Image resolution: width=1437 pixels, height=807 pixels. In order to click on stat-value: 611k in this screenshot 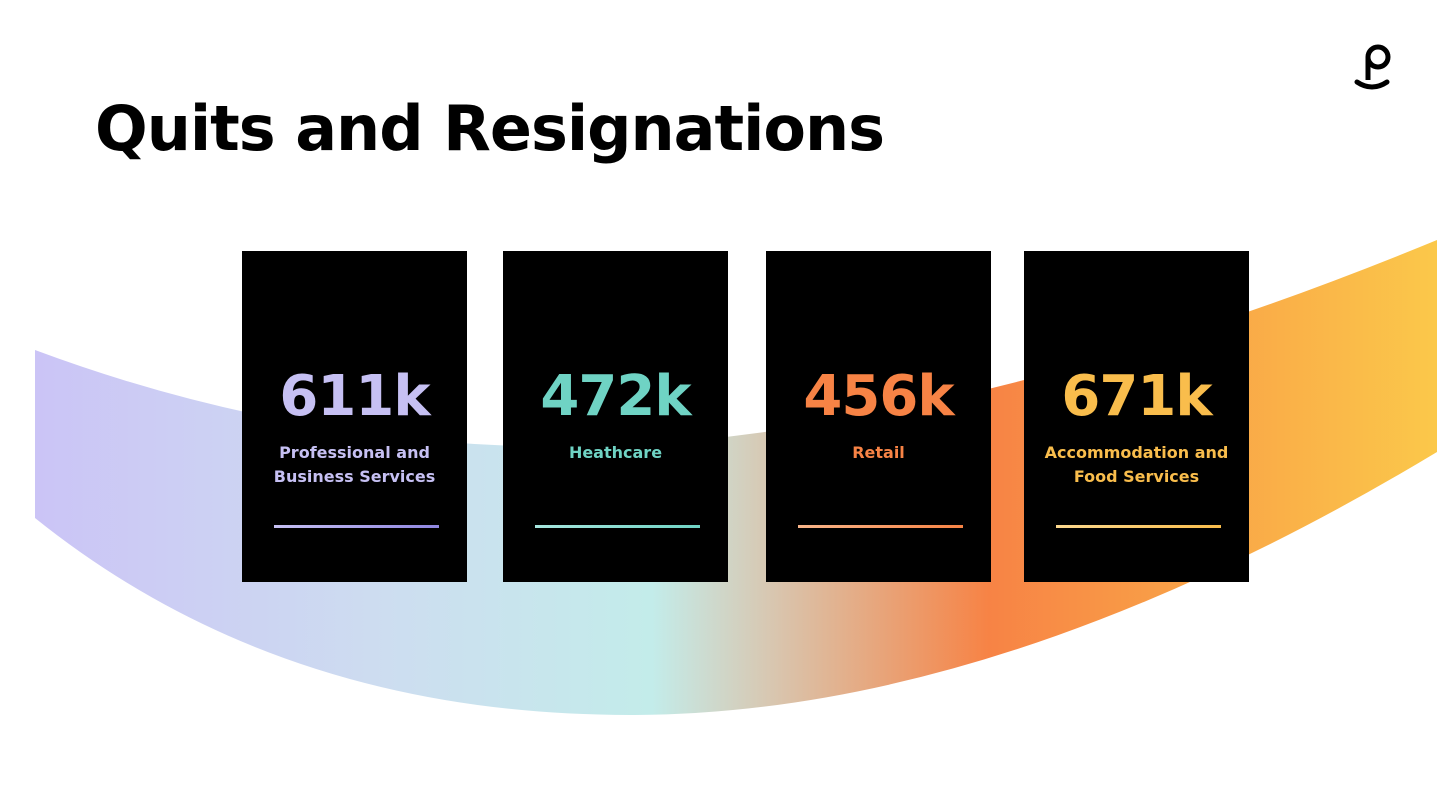, I will do `click(354, 396)`.